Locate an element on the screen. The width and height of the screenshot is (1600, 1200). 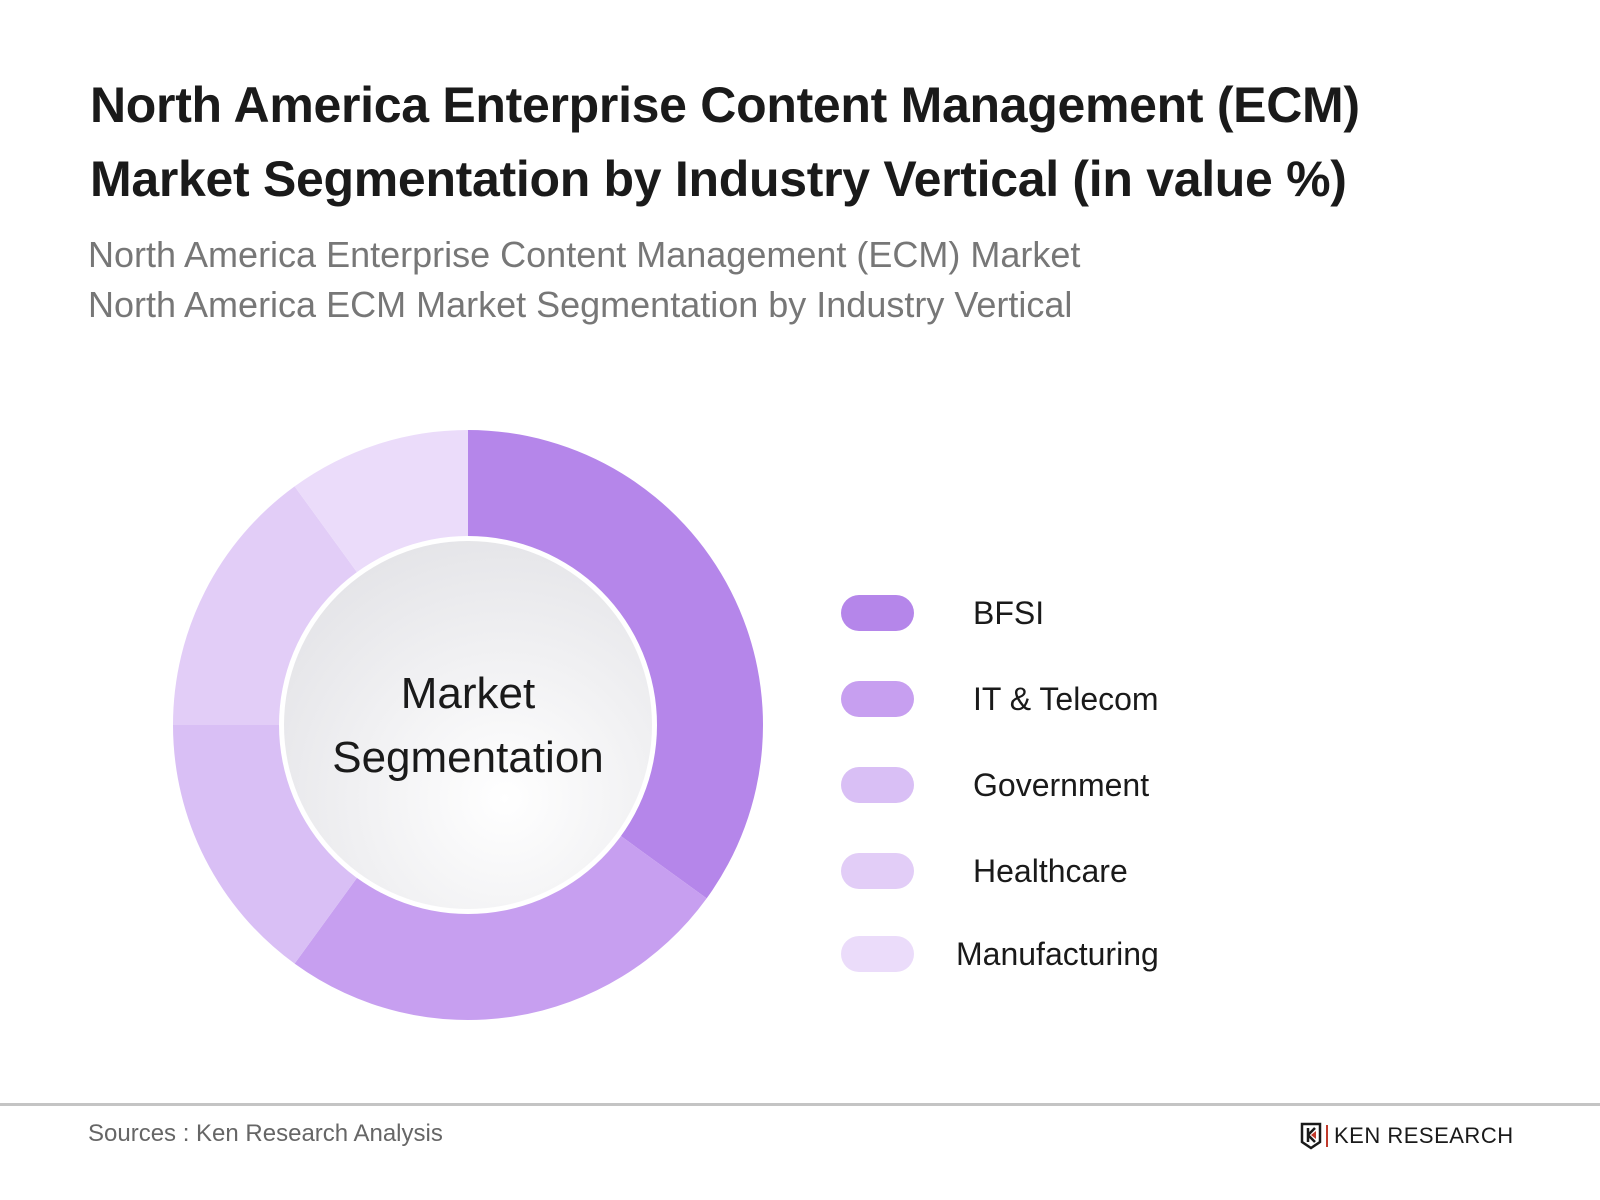
legend-label: Manufacturing is located at coordinates (1057, 954).